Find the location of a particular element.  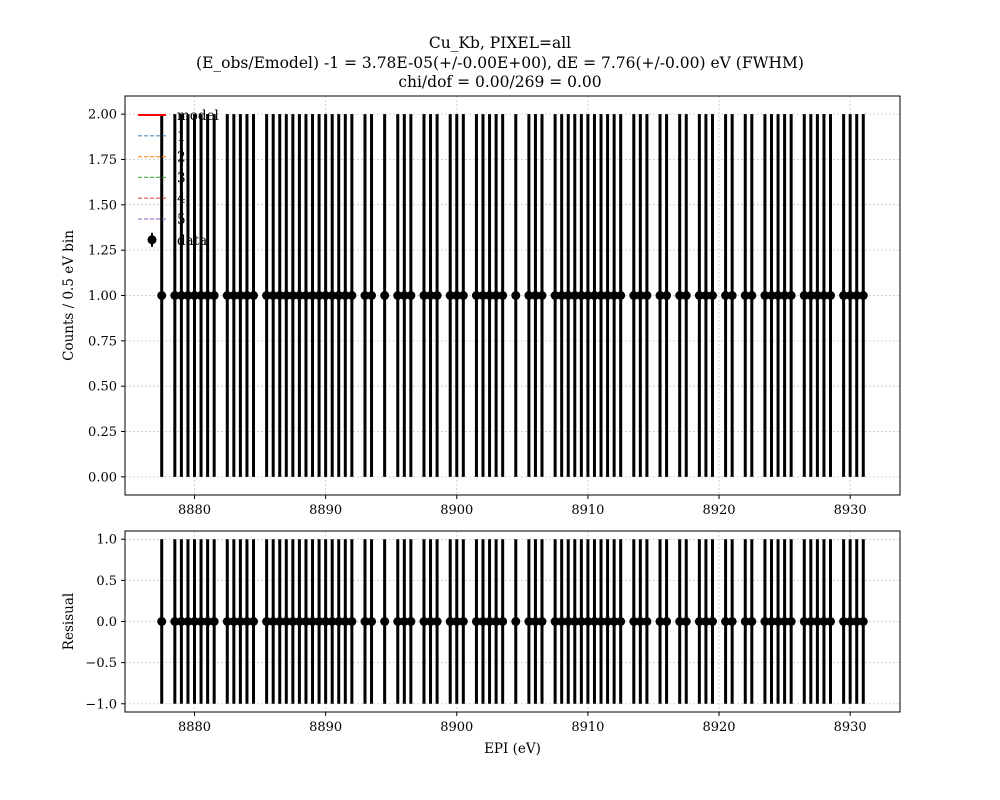

residual-x-tick-label: 8900 is located at coordinates (456, 727).